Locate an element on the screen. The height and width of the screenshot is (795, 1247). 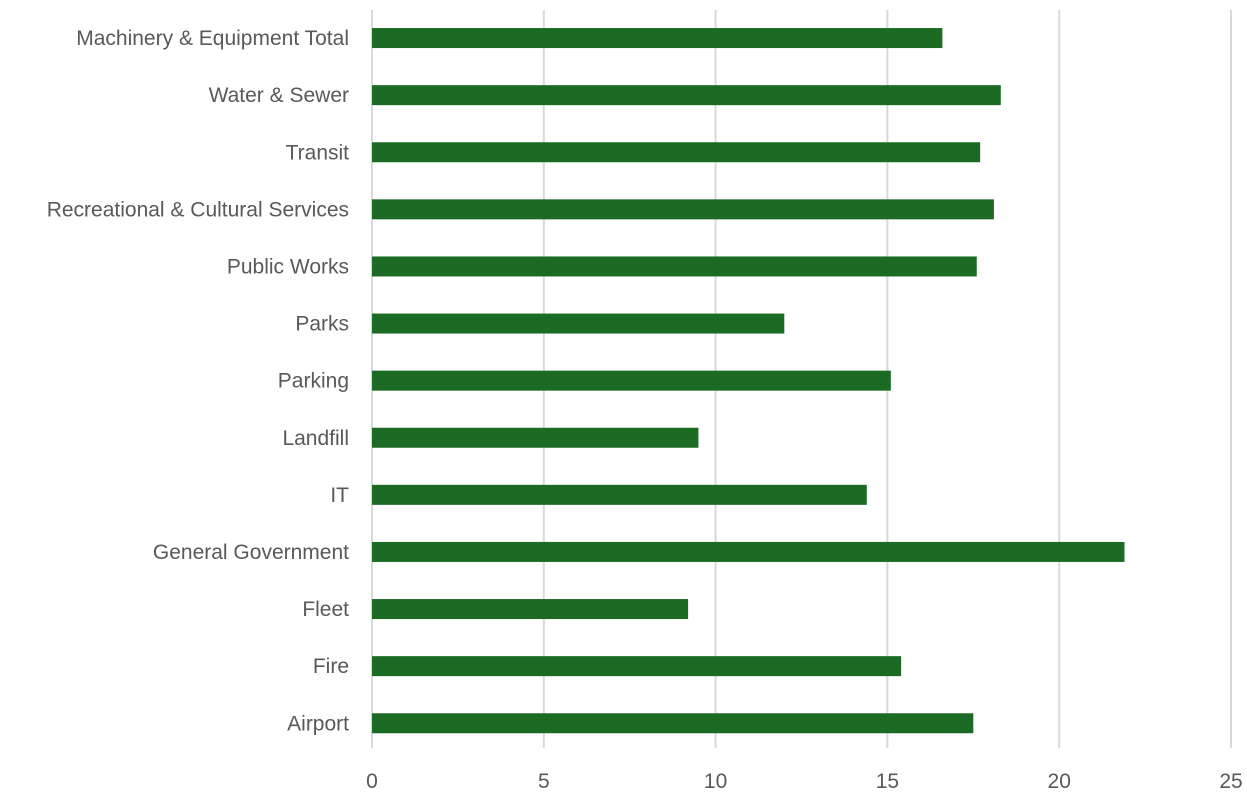
category-label: Parking is located at coordinates (313, 381).